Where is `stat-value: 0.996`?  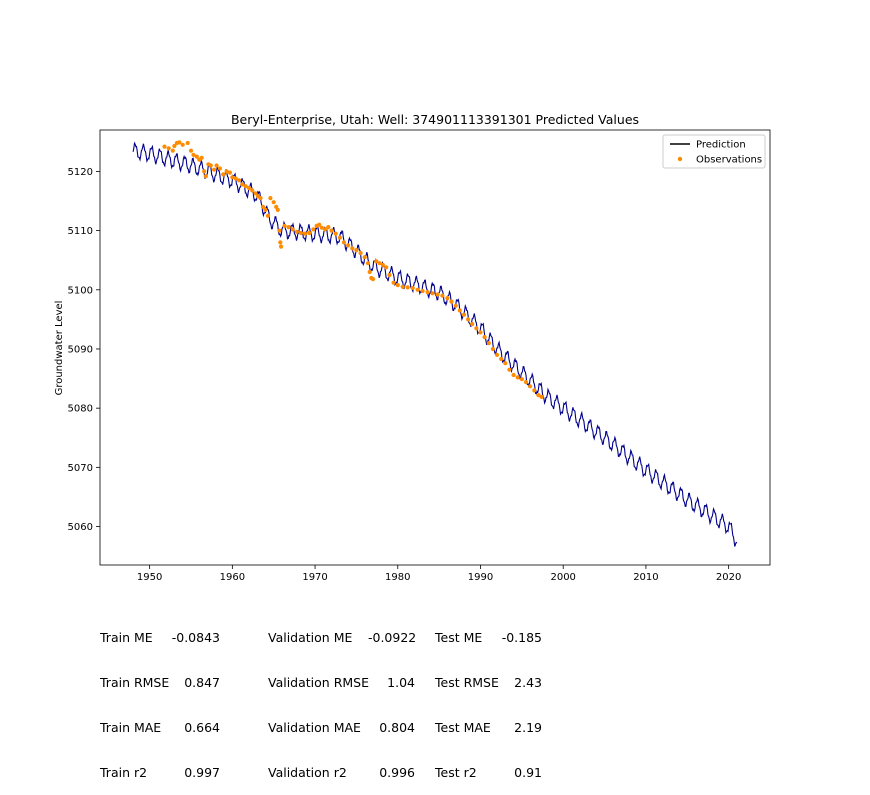 stat-value: 0.996 is located at coordinates (397, 772).